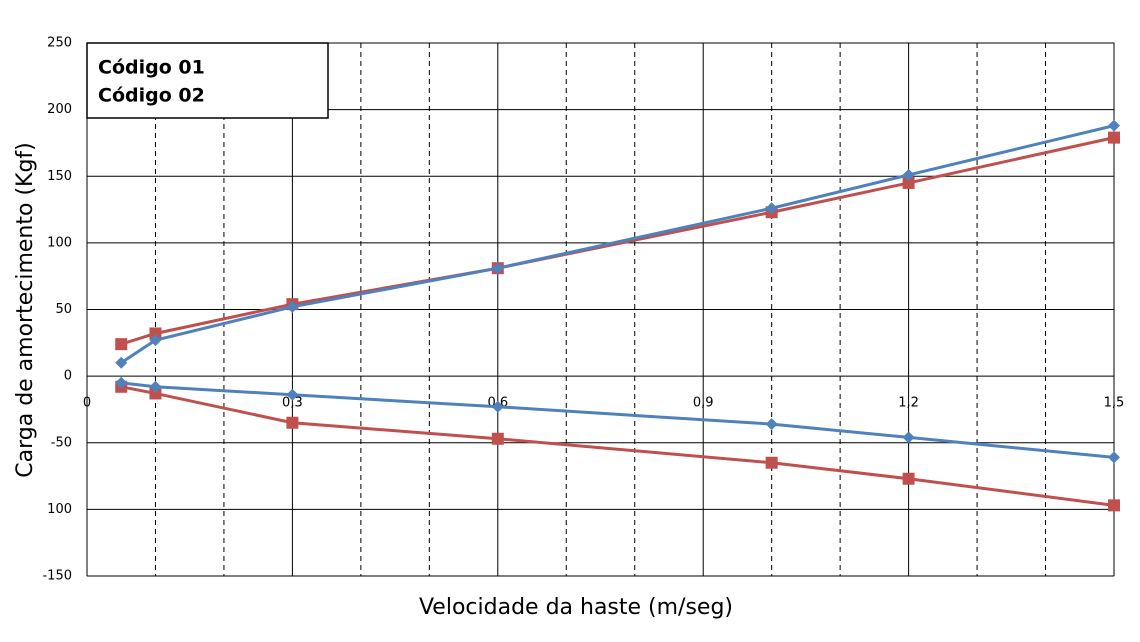 This screenshot has height=642, width=1140. Describe the element at coordinates (68, 376) in the screenshot. I see `y-tick-label: 0` at that location.